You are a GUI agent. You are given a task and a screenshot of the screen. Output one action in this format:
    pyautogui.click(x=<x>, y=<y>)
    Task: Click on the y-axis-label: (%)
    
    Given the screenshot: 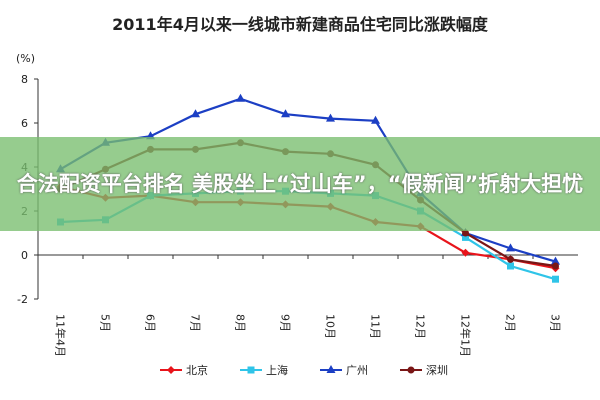 What is the action you would take?
    pyautogui.click(x=25, y=58)
    